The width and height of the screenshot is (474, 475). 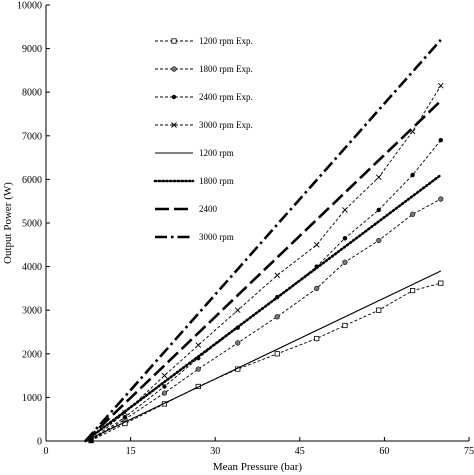 I want to click on x-tick-label: 45, so click(x=300, y=451).